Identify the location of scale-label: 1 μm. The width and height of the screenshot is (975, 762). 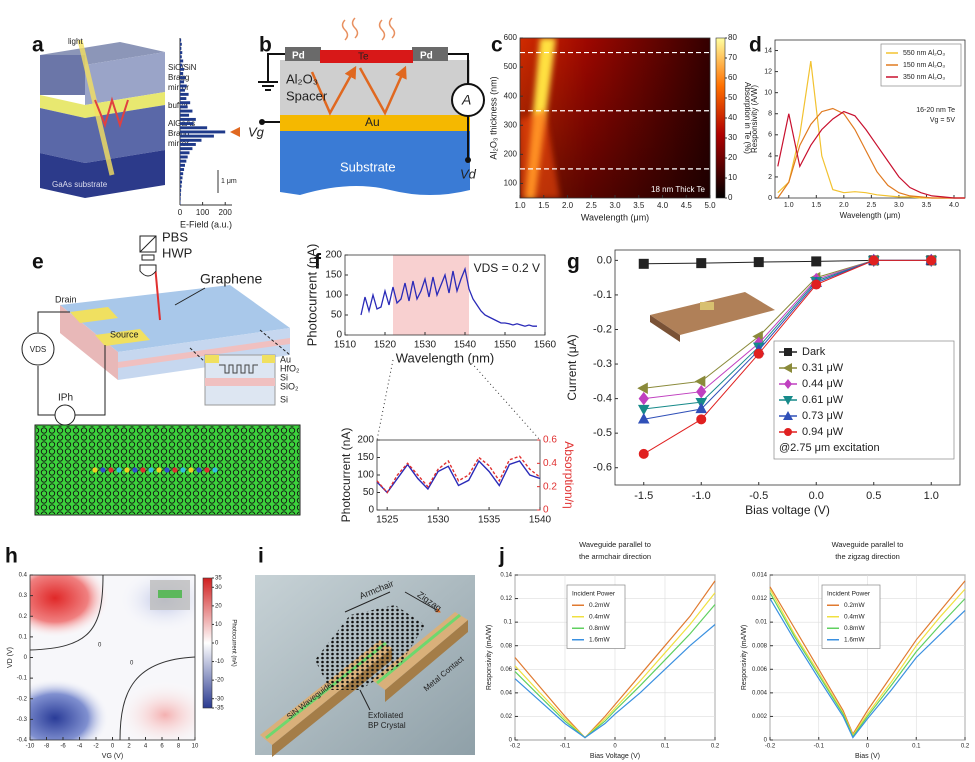
(229, 181).